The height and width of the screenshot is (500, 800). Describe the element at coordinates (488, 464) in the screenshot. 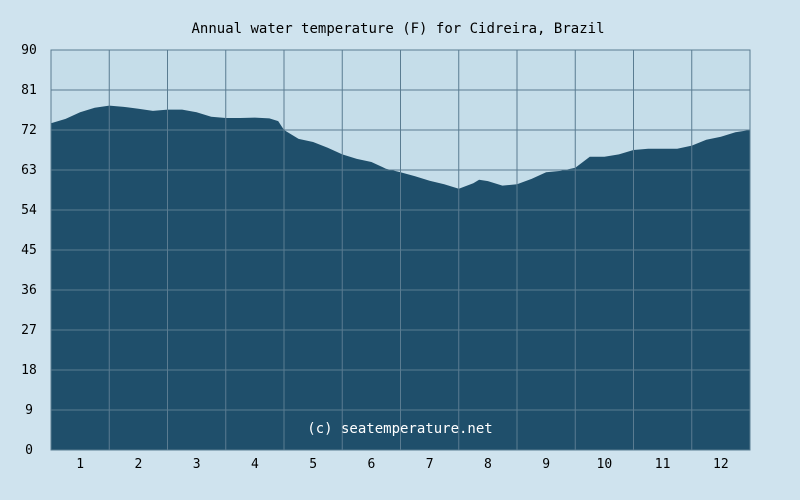

I see `x-tick-label: 8` at that location.